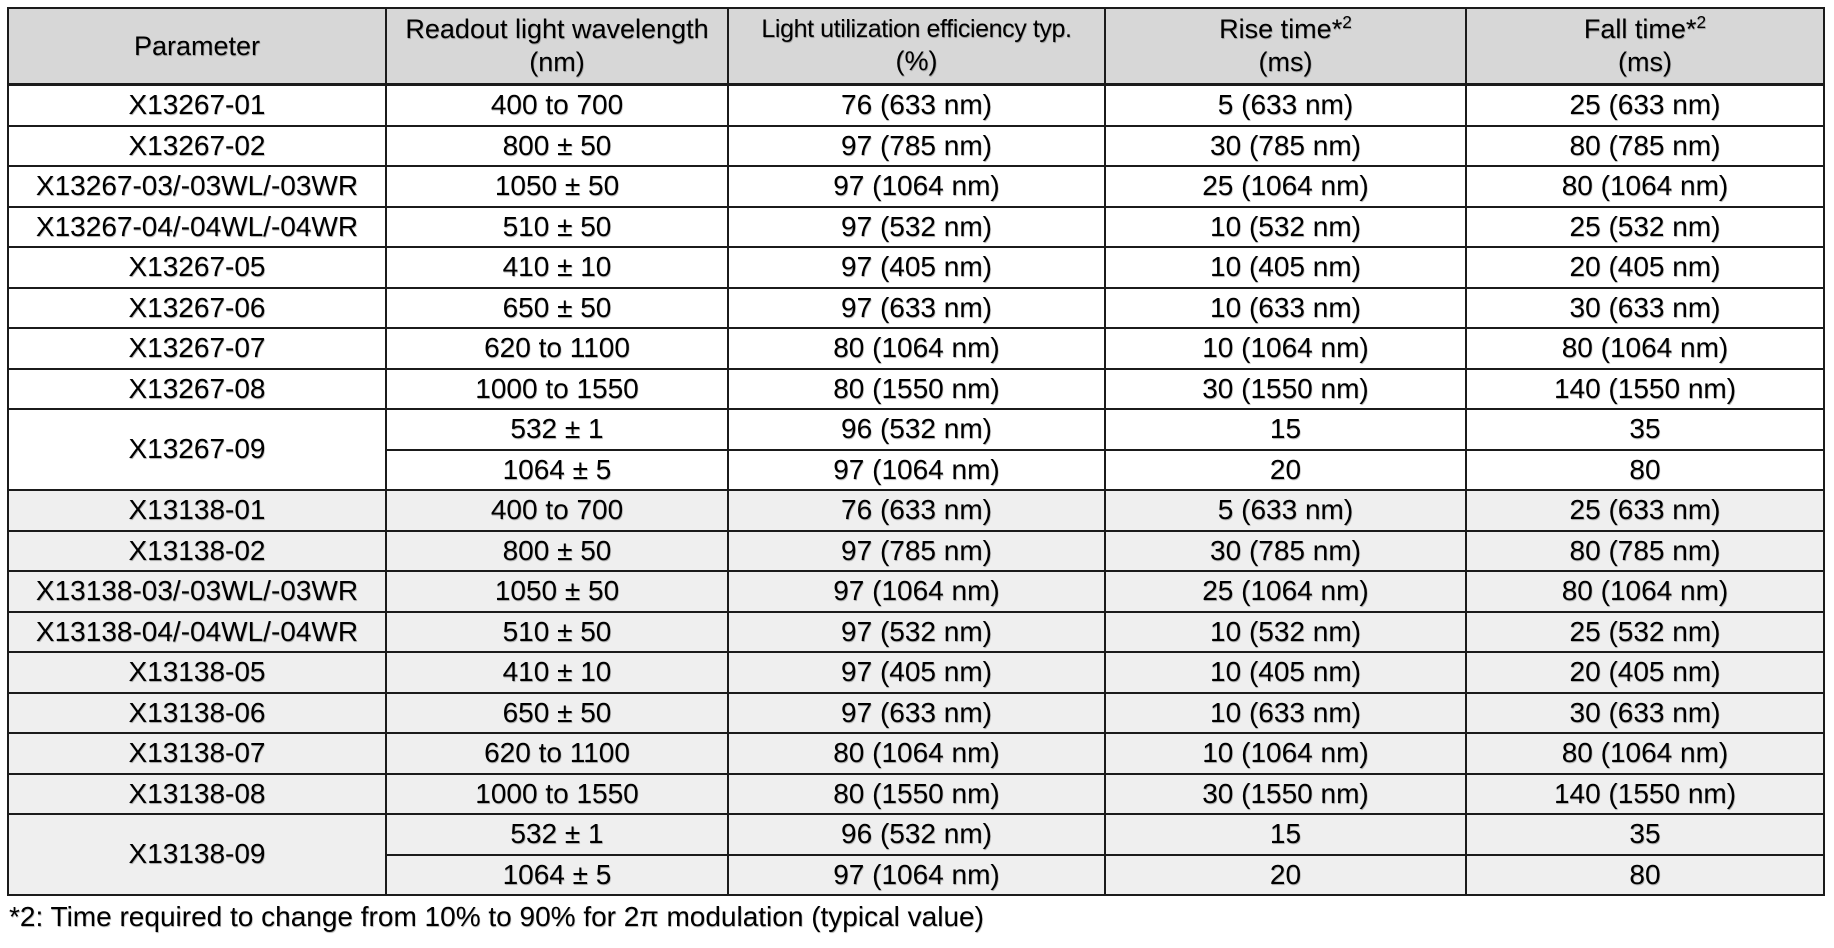 The image size is (1834, 948). Describe the element at coordinates (197, 510) in the screenshot. I see `param-cell: X13138-01` at that location.